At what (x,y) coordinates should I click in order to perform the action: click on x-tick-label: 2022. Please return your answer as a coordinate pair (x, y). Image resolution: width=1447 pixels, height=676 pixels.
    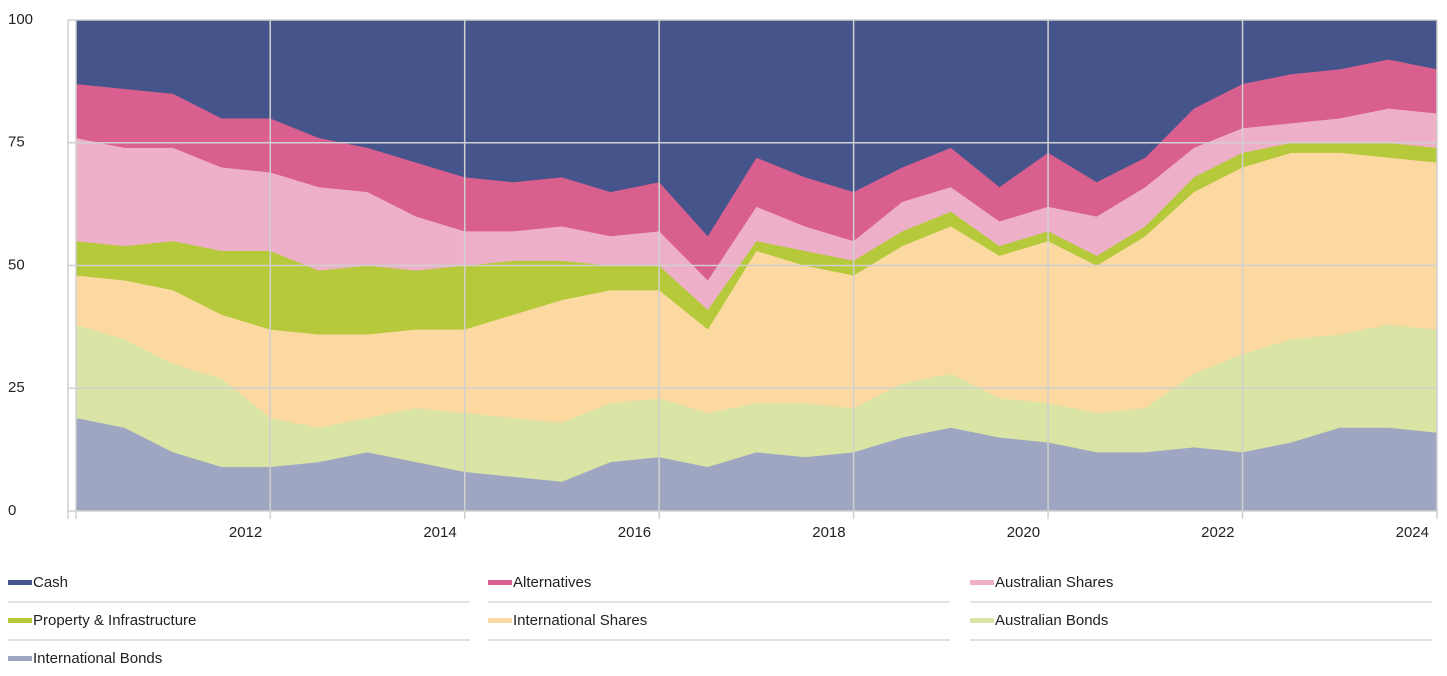
    Looking at the image, I should click on (1217, 532).